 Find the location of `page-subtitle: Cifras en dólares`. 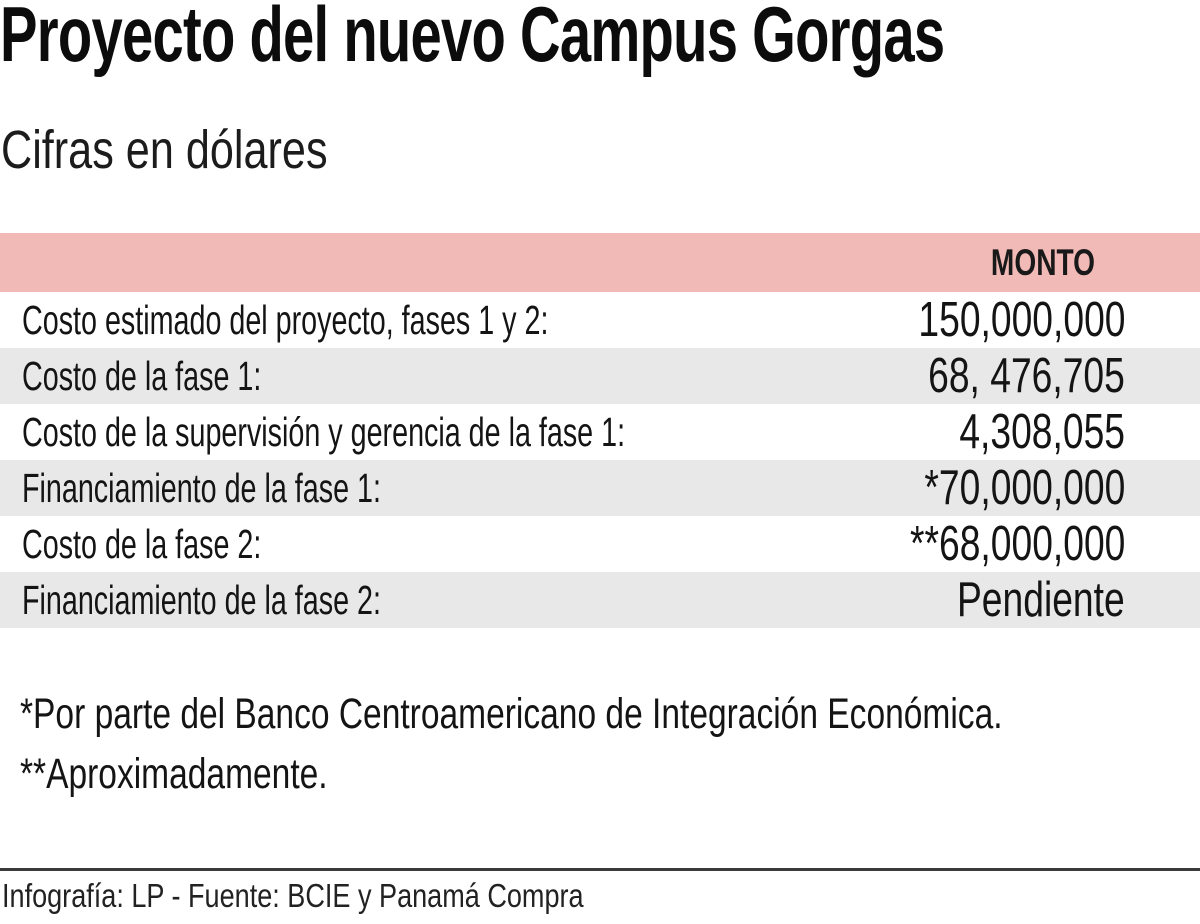

page-subtitle: Cifras en dólares is located at coordinates (205, 150).